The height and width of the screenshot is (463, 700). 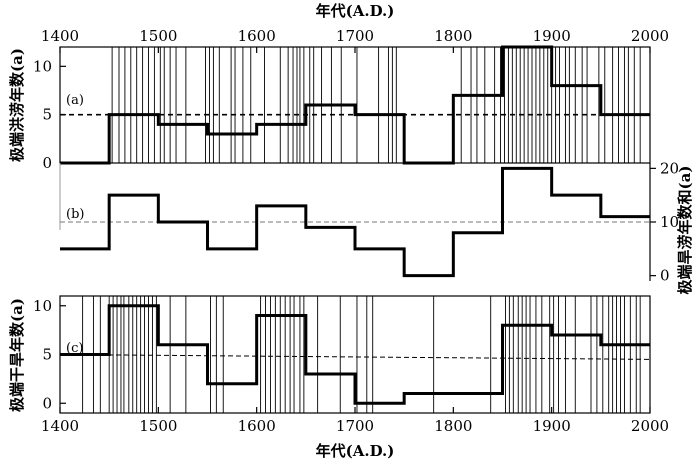 I want to click on panel-a-label: (a), so click(x=75, y=100).